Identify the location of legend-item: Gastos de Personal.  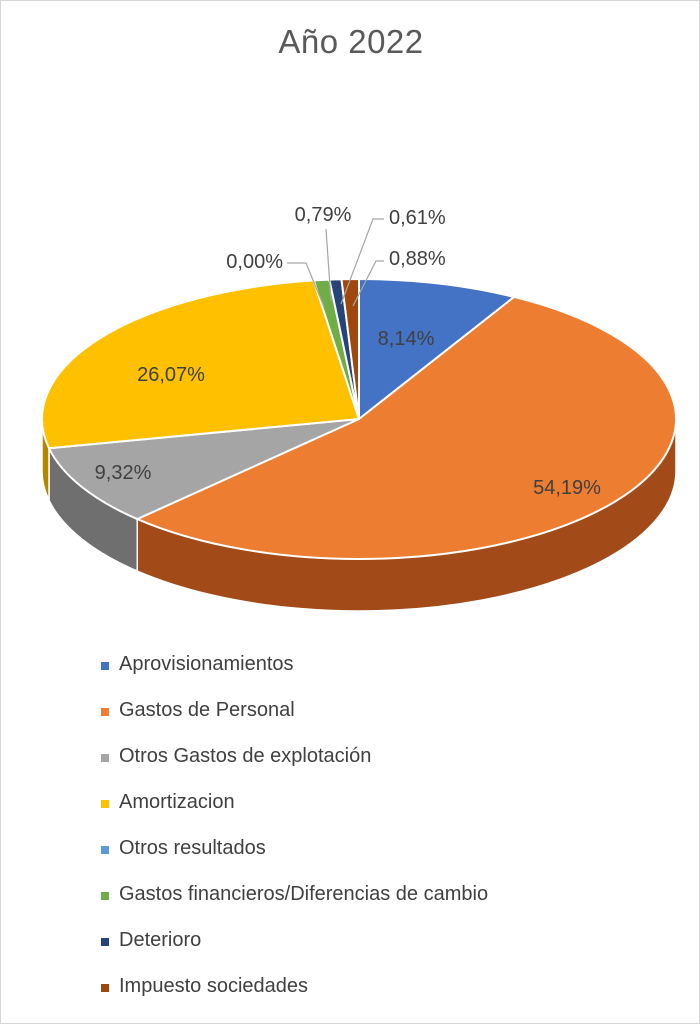
(294, 722).